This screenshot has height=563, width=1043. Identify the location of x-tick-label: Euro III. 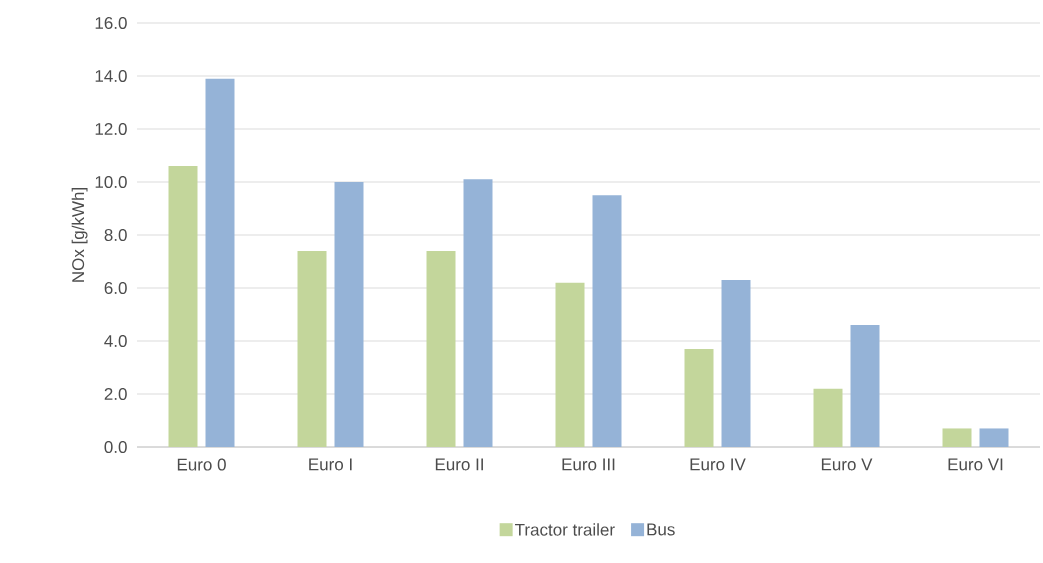
(588, 464).